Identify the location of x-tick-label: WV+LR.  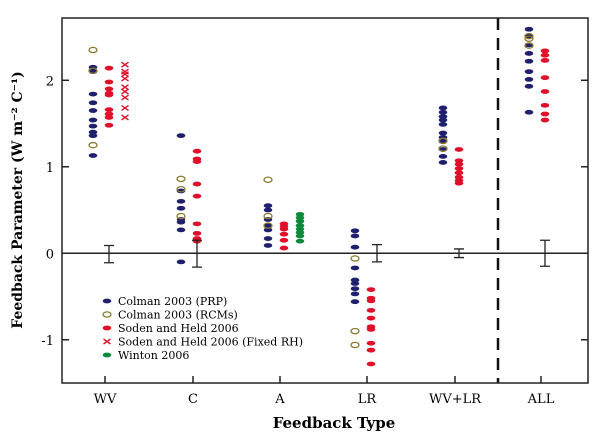
(455, 399).